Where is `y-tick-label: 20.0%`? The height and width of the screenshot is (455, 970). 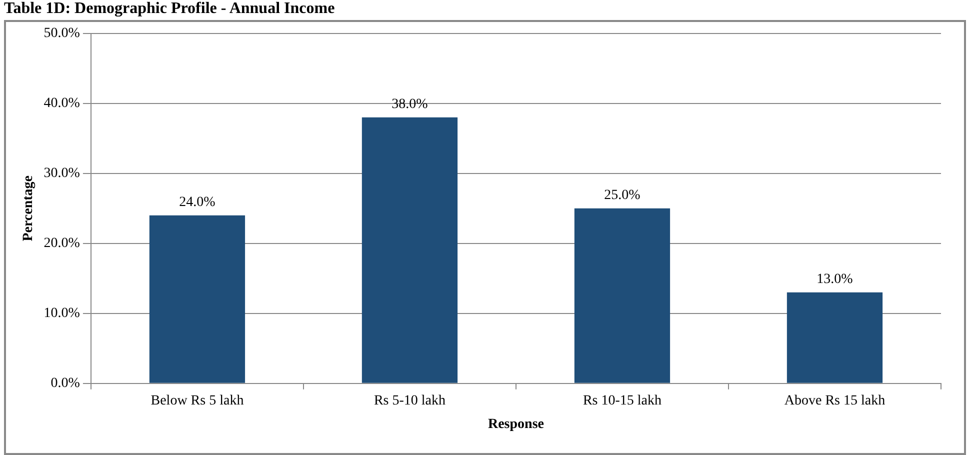
y-tick-label: 20.0% is located at coordinates (62, 244).